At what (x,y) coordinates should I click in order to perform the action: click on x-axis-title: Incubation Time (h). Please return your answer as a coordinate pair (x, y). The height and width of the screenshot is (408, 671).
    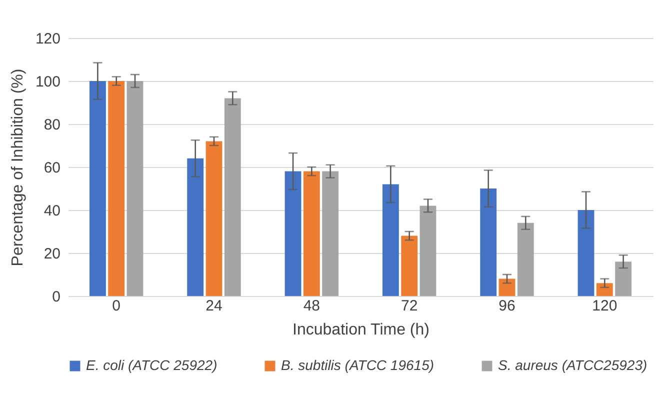
    Looking at the image, I should click on (361, 330).